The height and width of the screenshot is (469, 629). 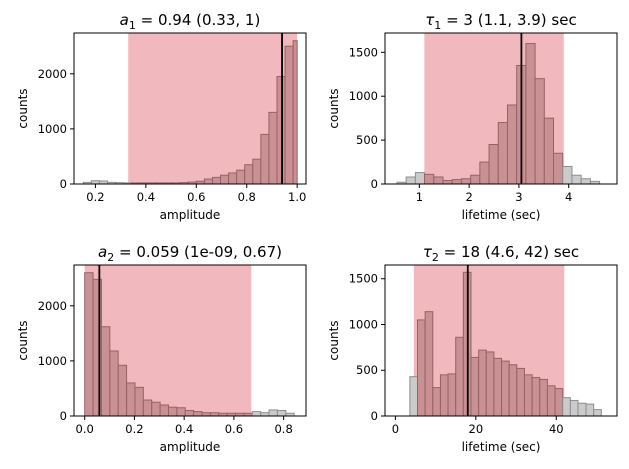 What do you see at coordinates (476, 429) in the screenshot?
I see `x-tick-label: 20` at bounding box center [476, 429].